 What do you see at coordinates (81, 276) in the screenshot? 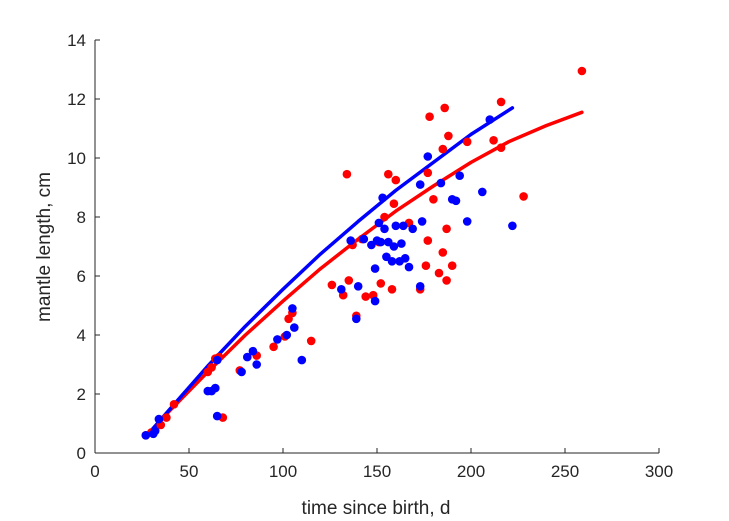
I see `y-tick-label: 6` at bounding box center [81, 276].